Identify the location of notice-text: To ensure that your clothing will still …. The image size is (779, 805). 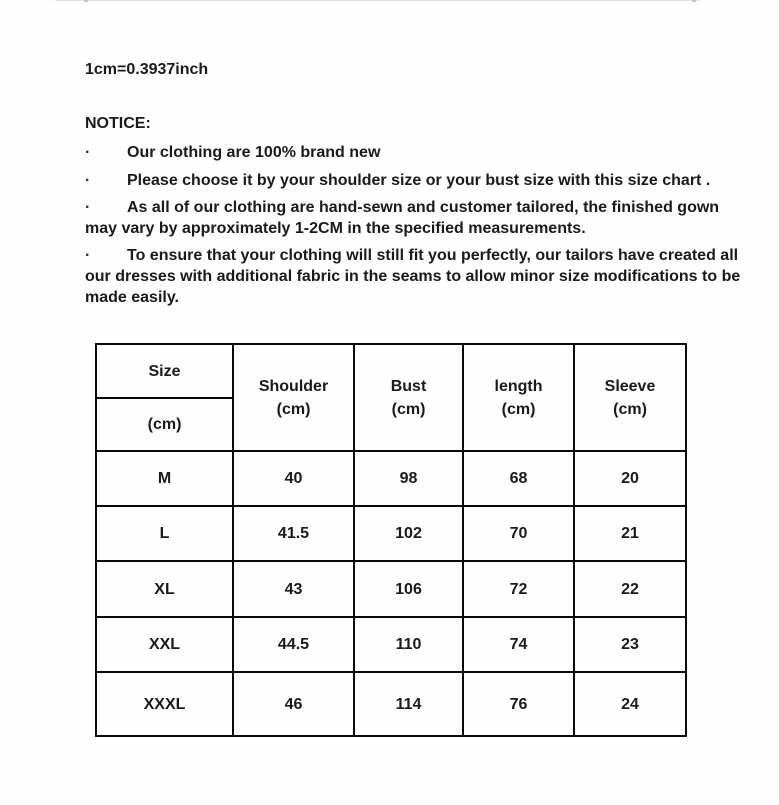
(433, 255).